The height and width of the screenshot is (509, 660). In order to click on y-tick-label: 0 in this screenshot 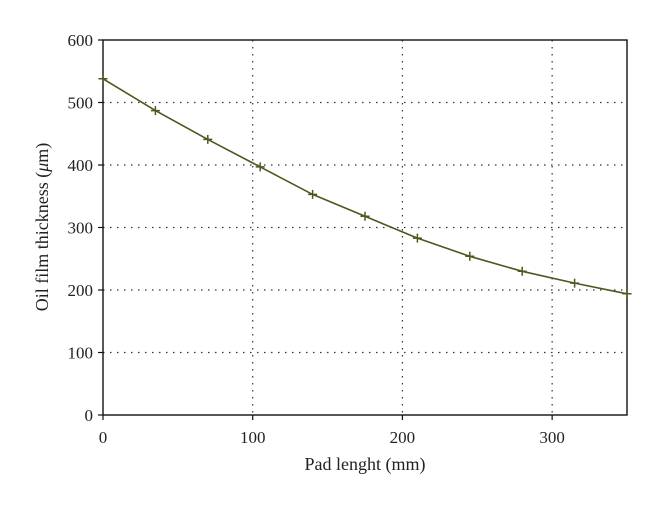, I will do `click(89, 415)`.